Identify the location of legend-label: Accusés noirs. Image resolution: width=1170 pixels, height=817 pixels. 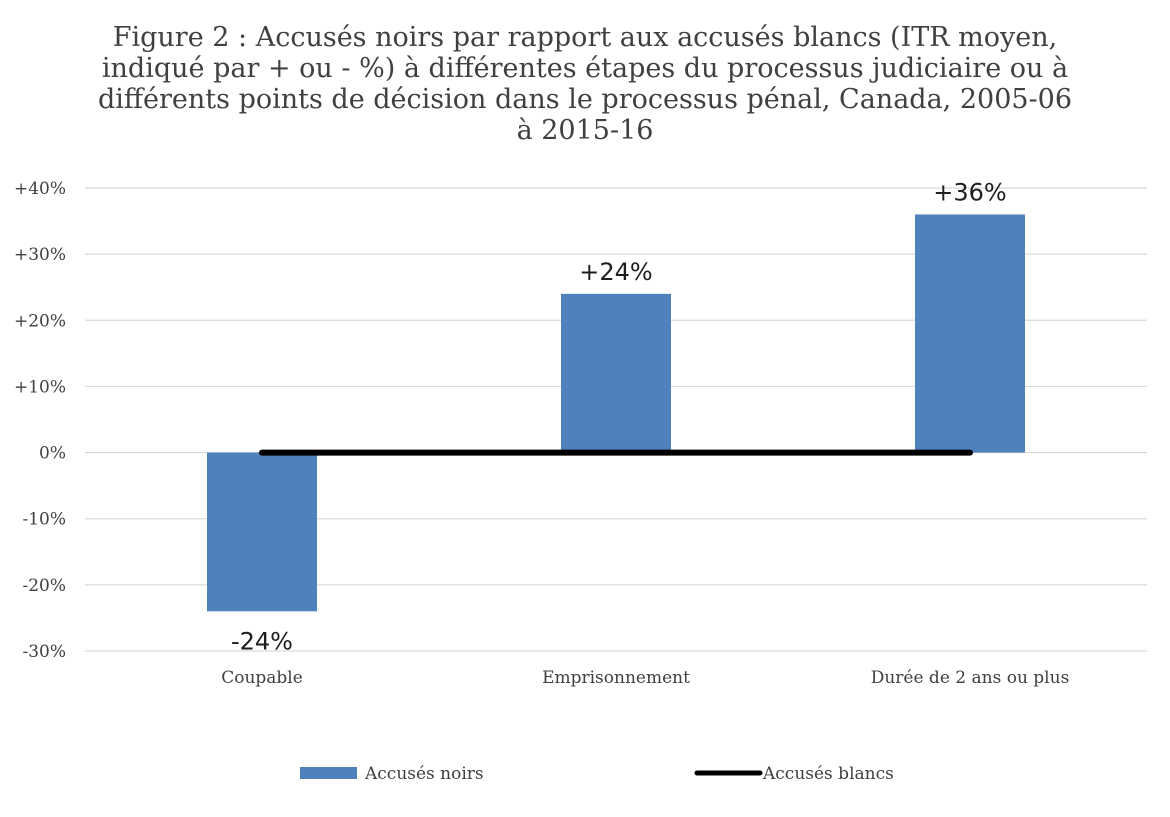
(424, 774).